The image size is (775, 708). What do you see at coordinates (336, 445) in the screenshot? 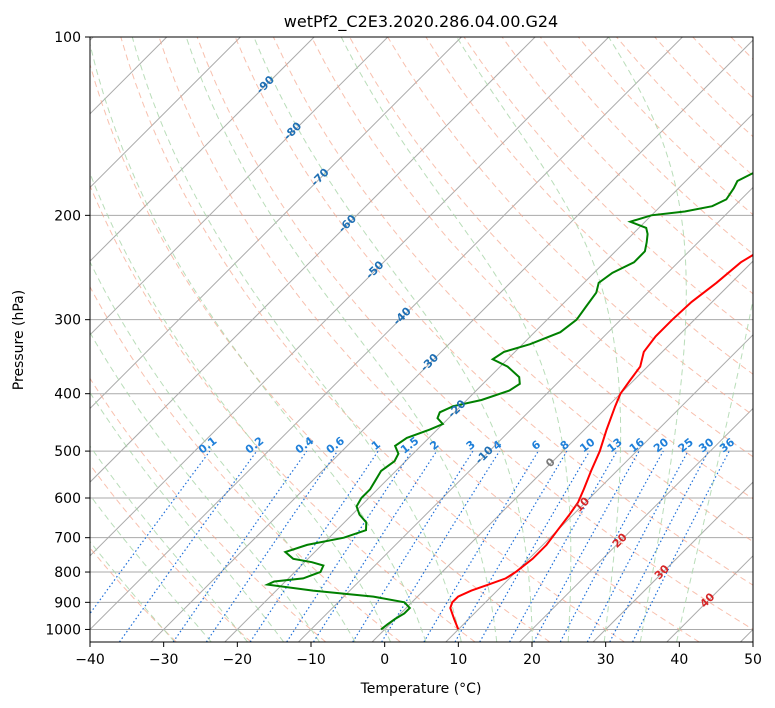
I see `mixing-ratio-label: 0.6` at bounding box center [336, 445].